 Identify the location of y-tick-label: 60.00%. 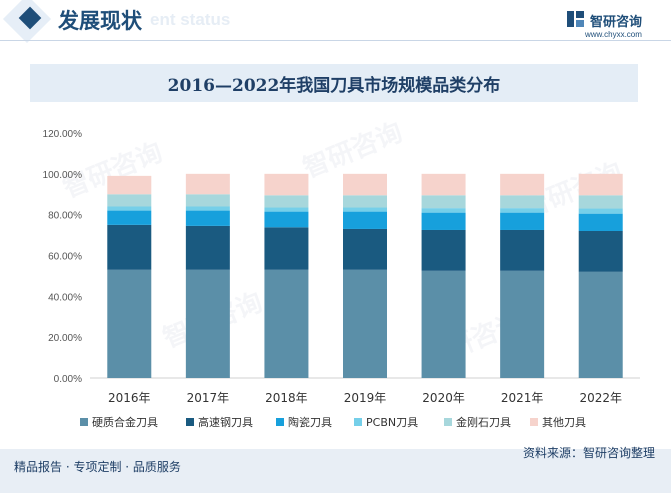
(65, 257).